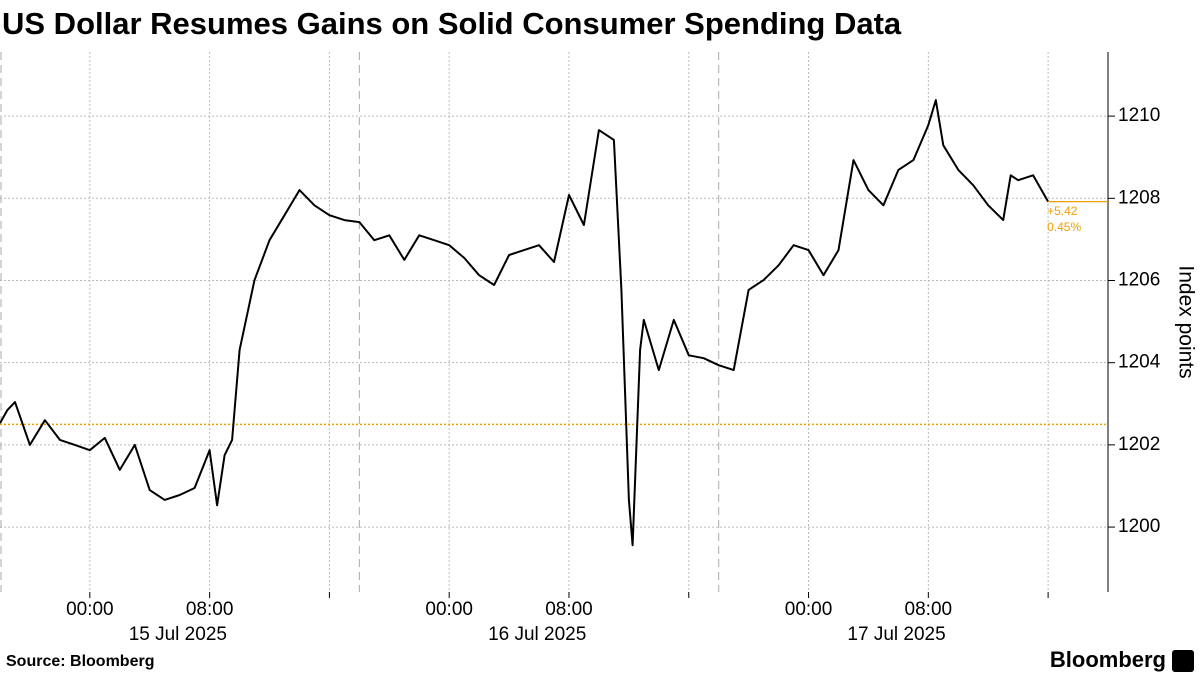  I want to click on brand-icon, so click(1183, 661).